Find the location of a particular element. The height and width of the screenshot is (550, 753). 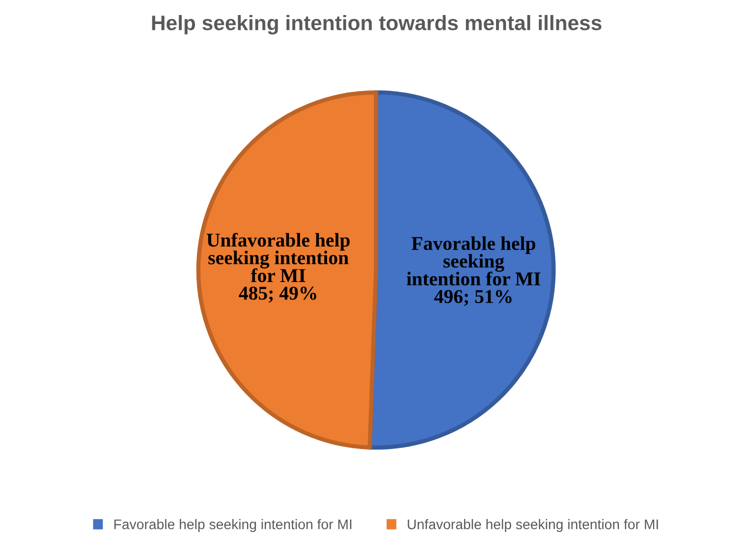

legend-label: Favorable help seeking intention for MI is located at coordinates (233, 525).